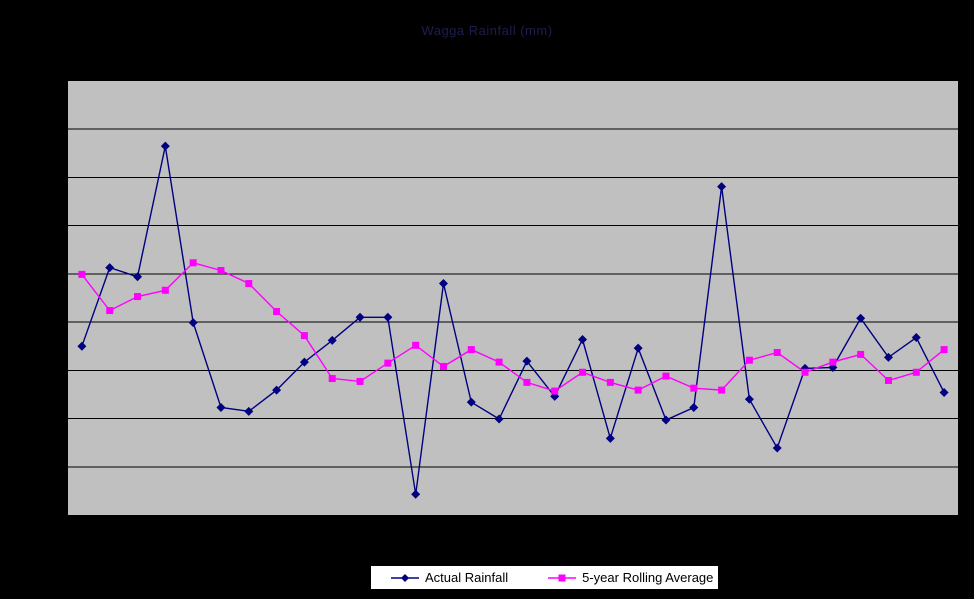 The width and height of the screenshot is (974, 599). I want to click on legend-entry-rolling-average: 5-year Rolling Average, so click(630, 577).